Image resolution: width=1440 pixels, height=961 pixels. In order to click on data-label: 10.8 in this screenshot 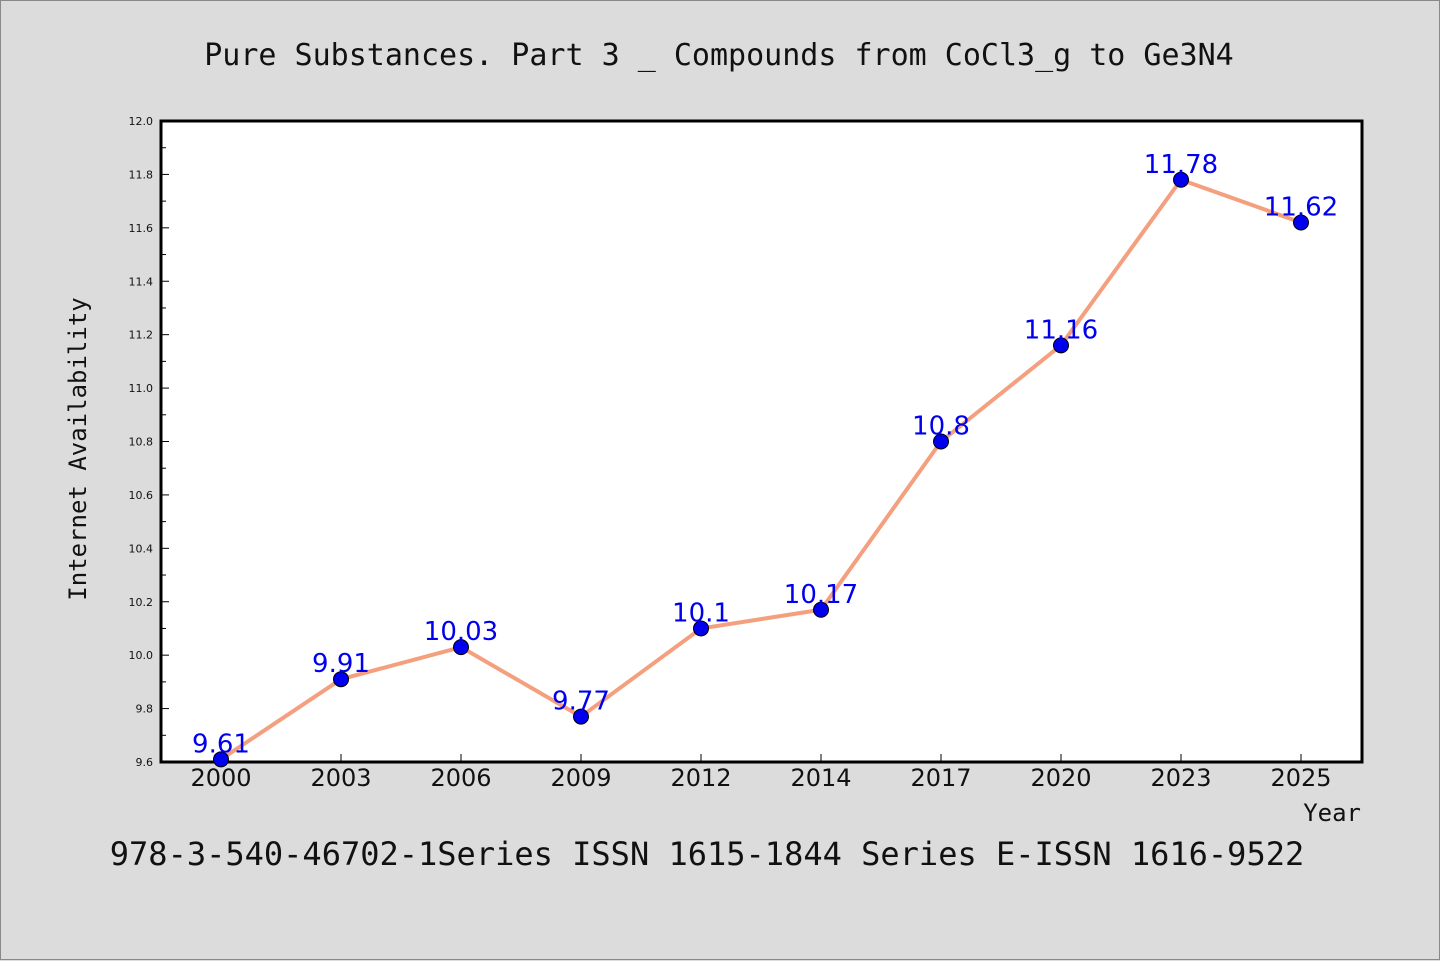, I will do `click(941, 427)`.